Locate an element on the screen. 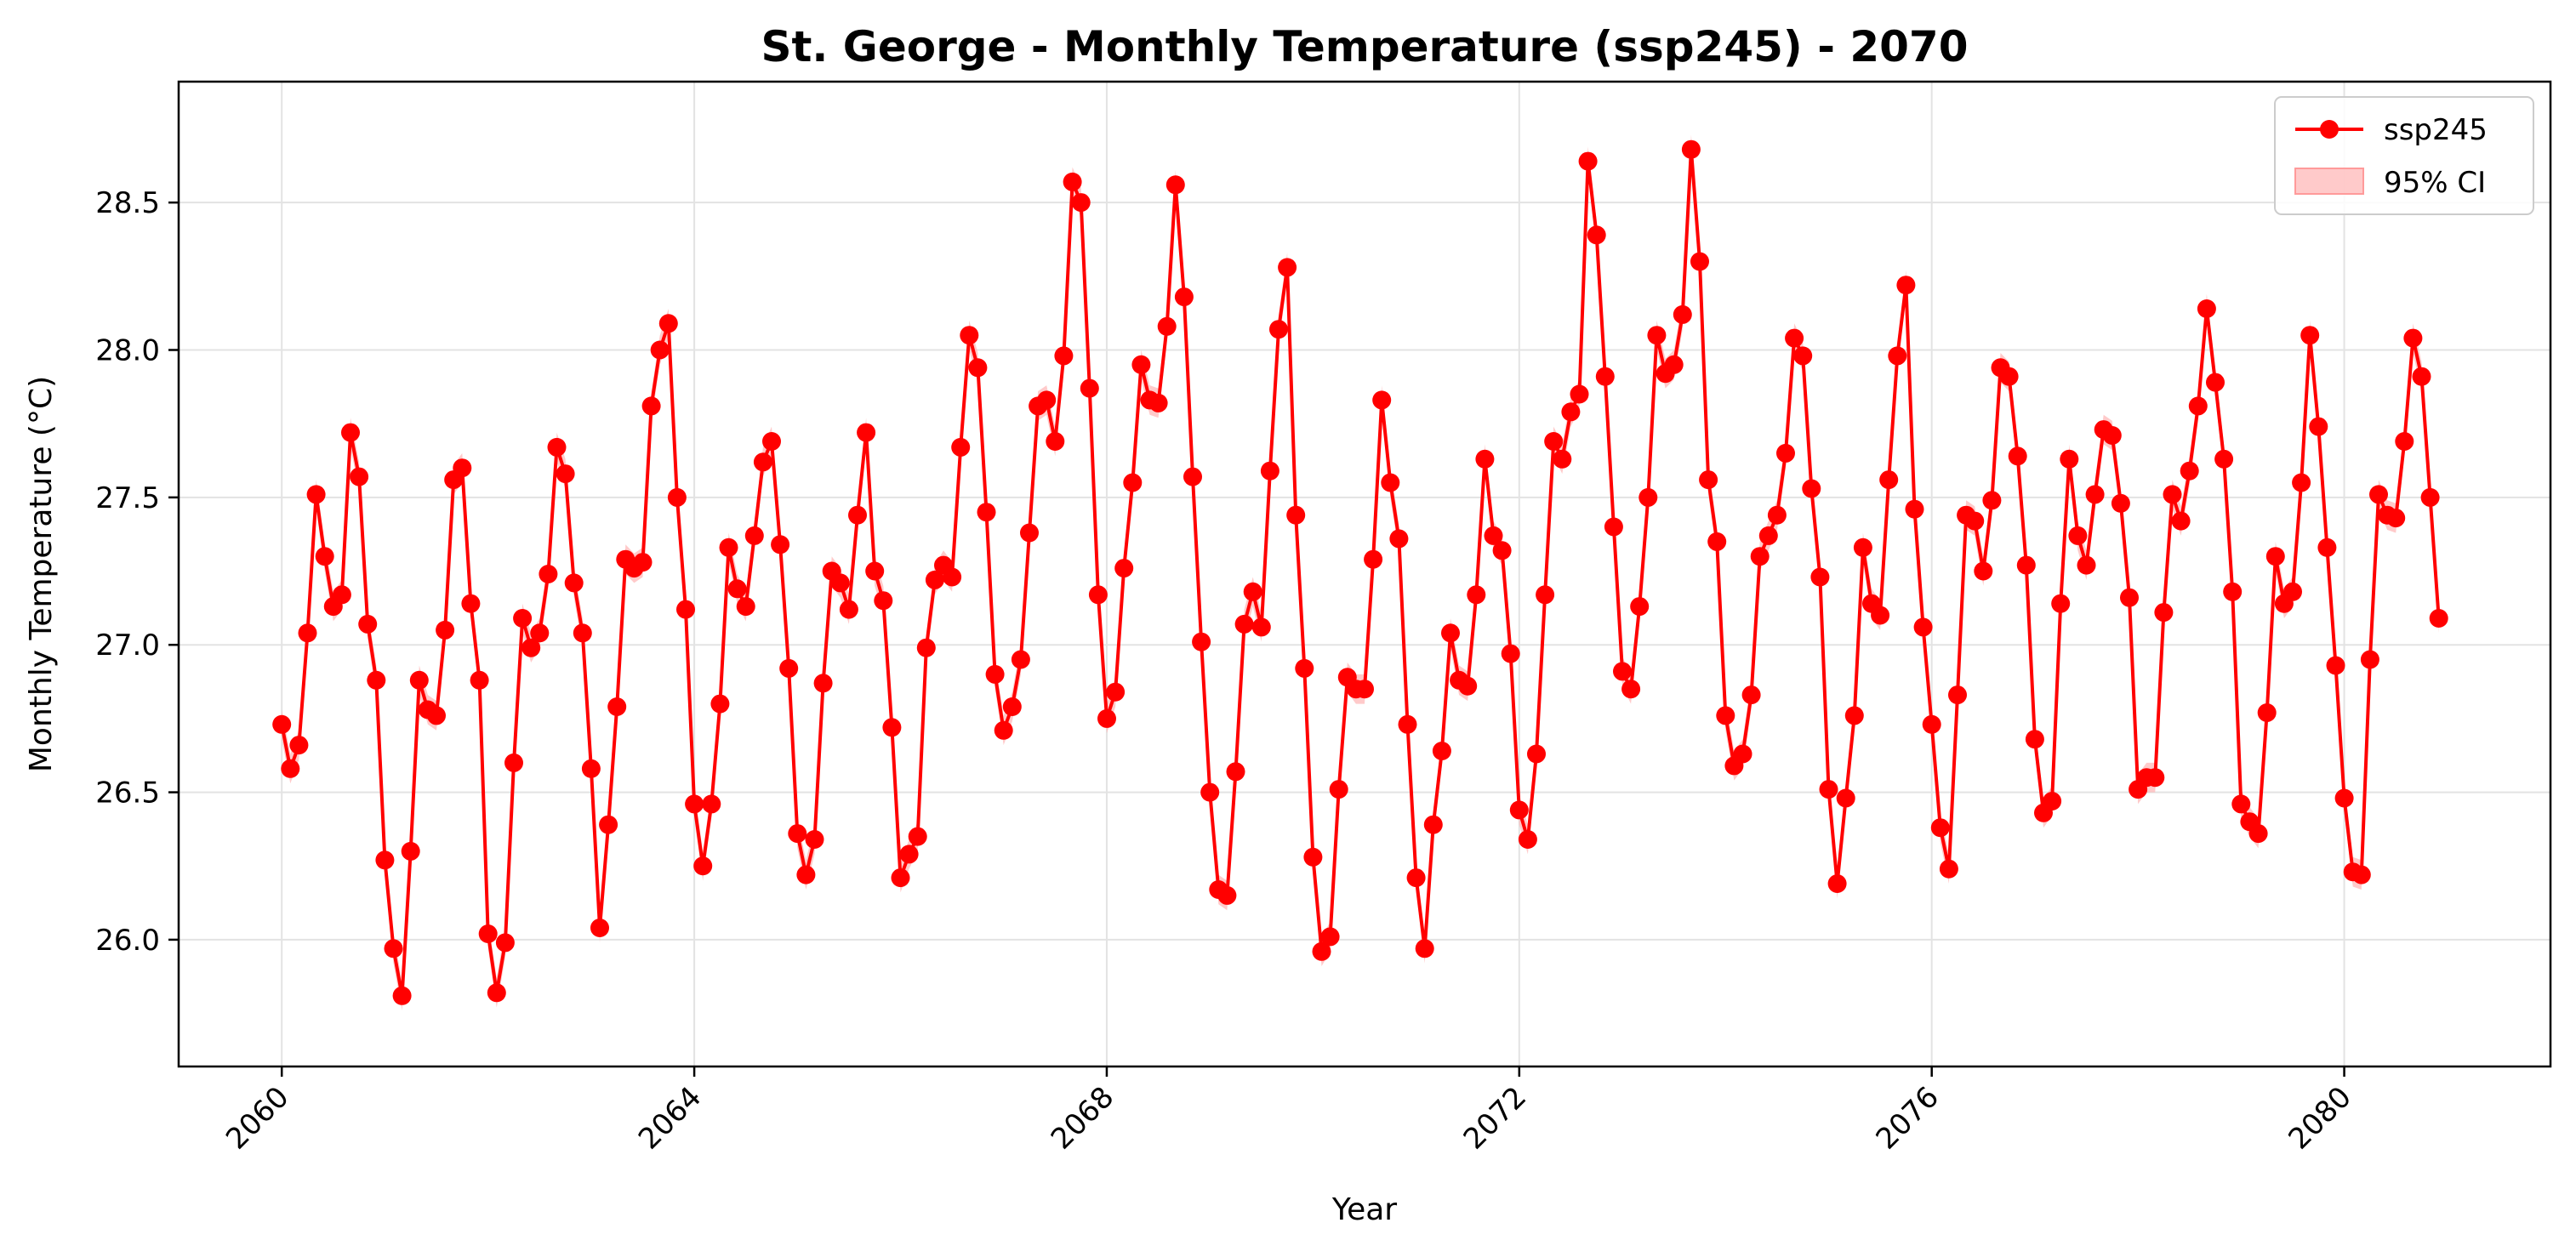 Image resolution: width=2576 pixels, height=1257 pixels. y-tick-label: 27.0 is located at coordinates (128, 645).